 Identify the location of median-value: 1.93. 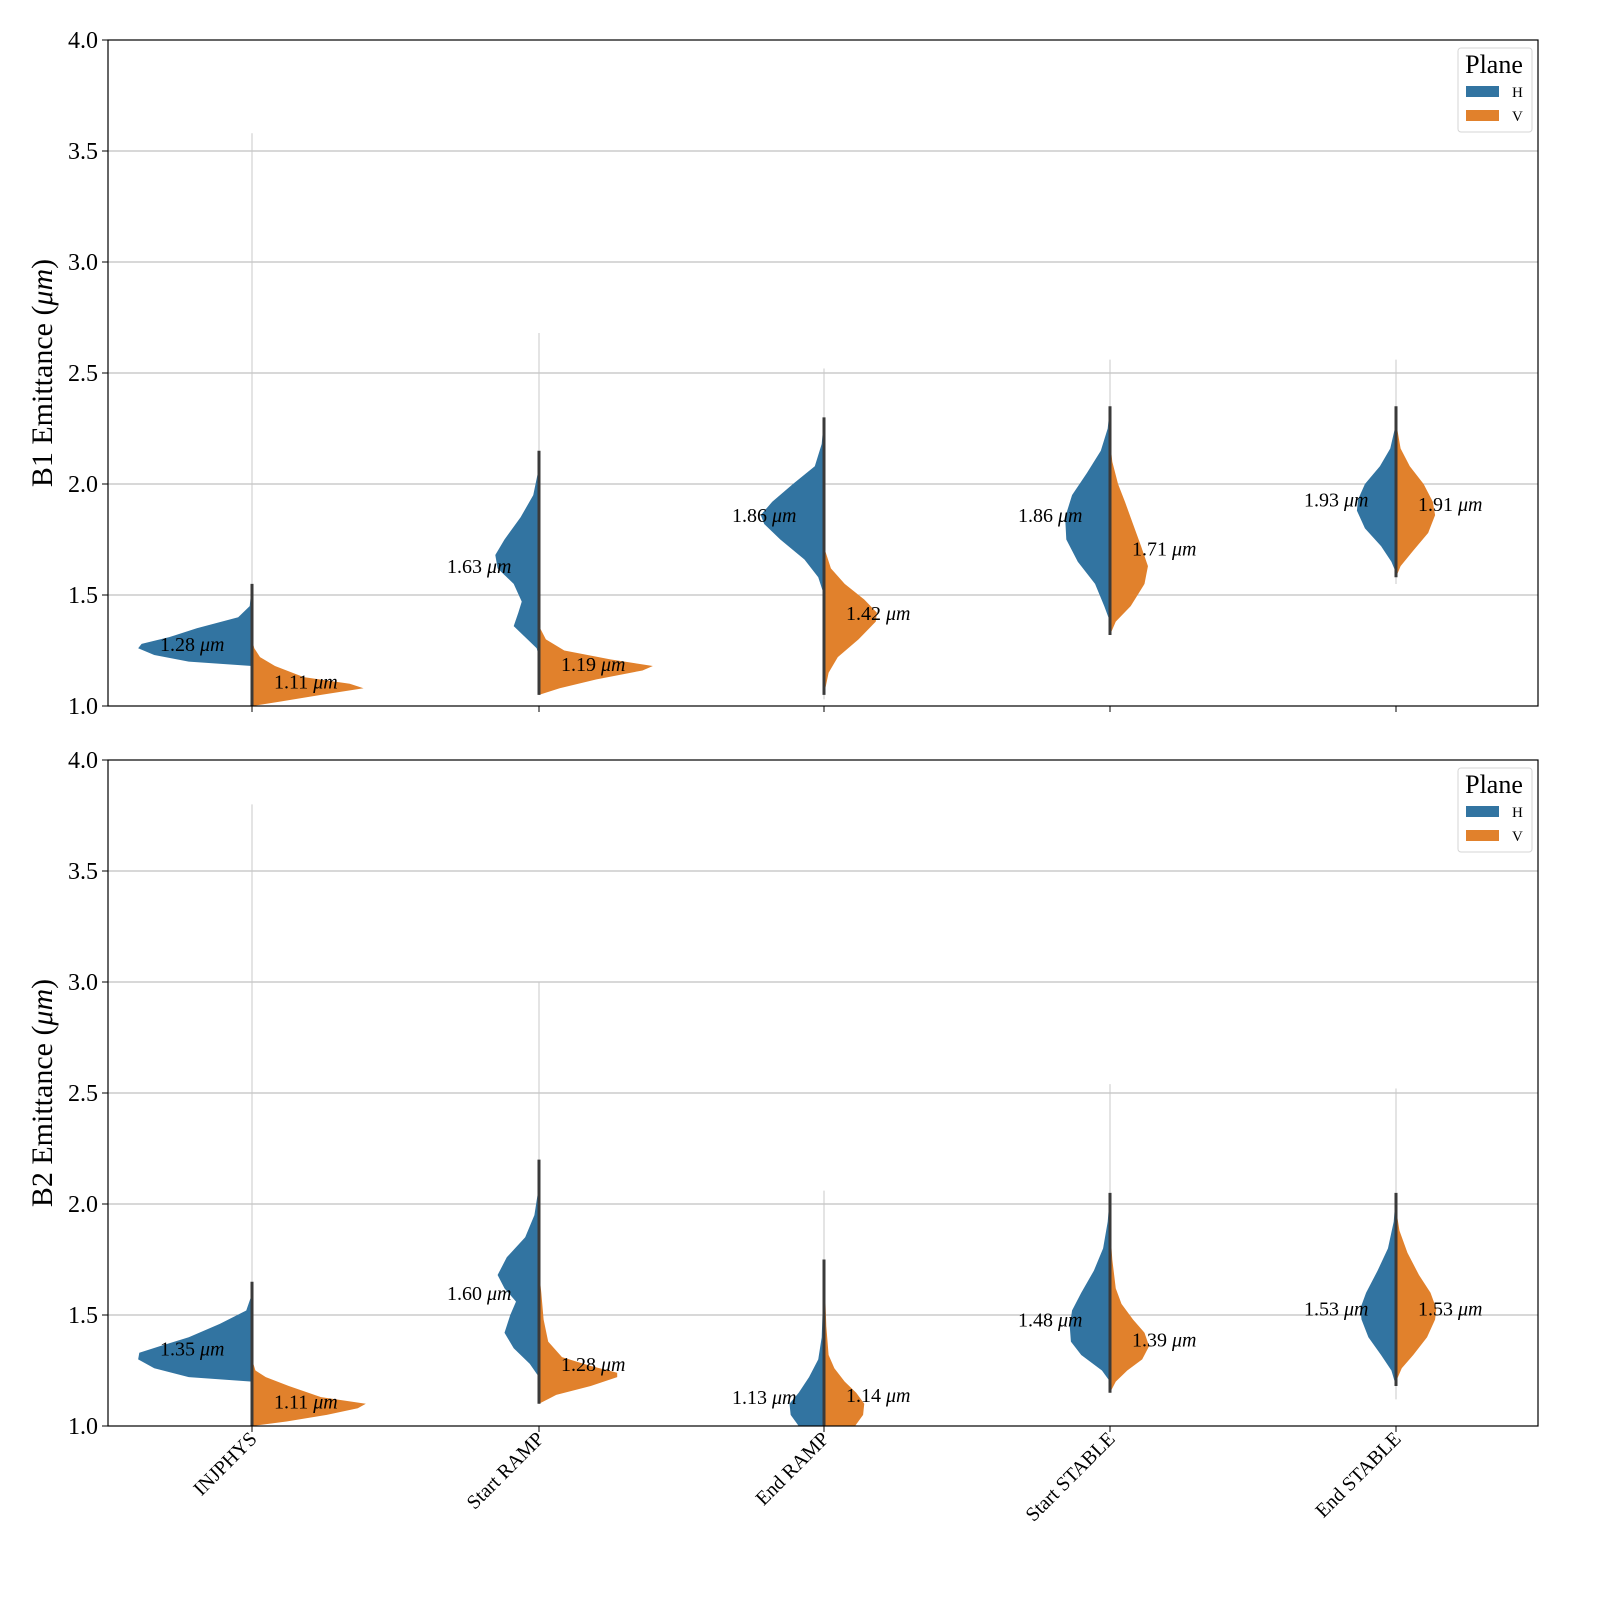
(1321, 501).